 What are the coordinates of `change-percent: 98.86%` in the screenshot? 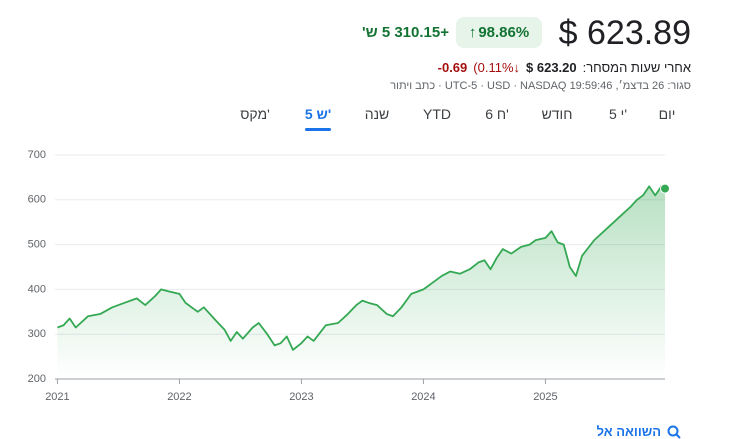 It's located at (504, 32).